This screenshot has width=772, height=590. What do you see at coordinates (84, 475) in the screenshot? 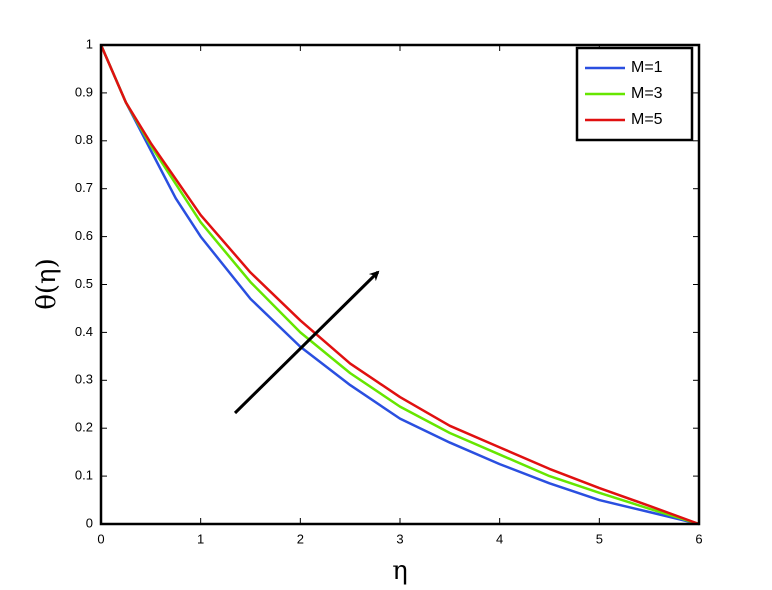
I see `y-tick-label: 0.1` at bounding box center [84, 475].